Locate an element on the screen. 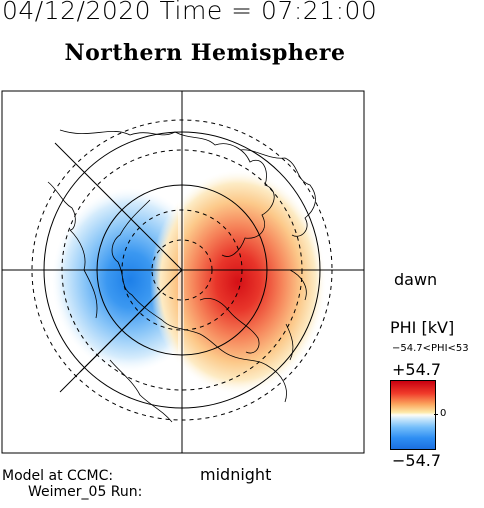 The image size is (484, 508). colorbar is located at coordinates (413, 415).